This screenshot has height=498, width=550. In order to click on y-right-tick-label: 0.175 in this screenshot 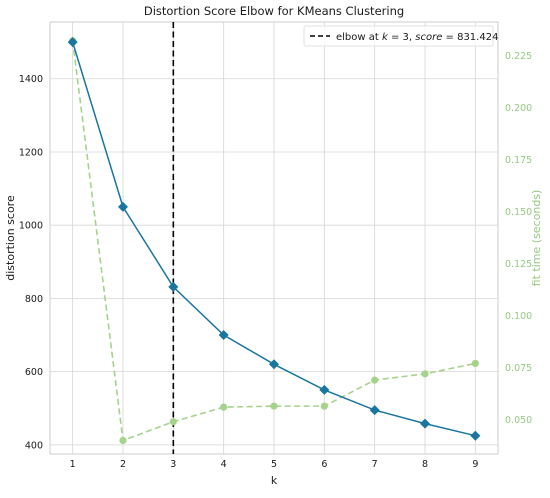, I will do `click(518, 160)`.